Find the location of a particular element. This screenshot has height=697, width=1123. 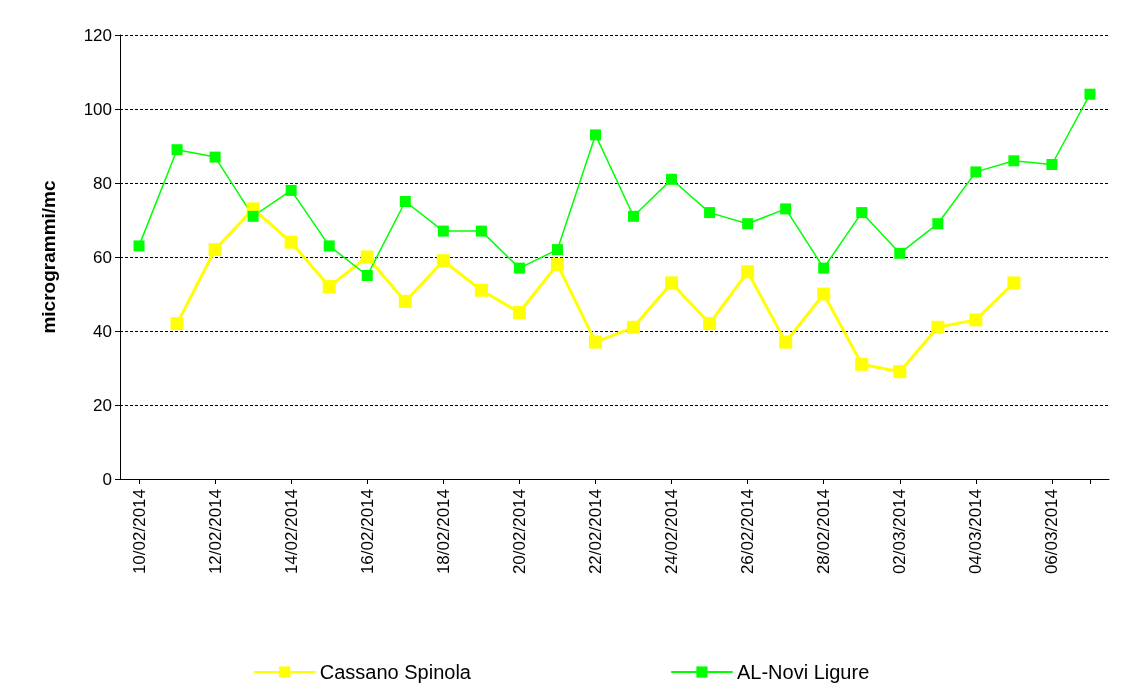

y-tick-label: 20 is located at coordinates (102, 405).